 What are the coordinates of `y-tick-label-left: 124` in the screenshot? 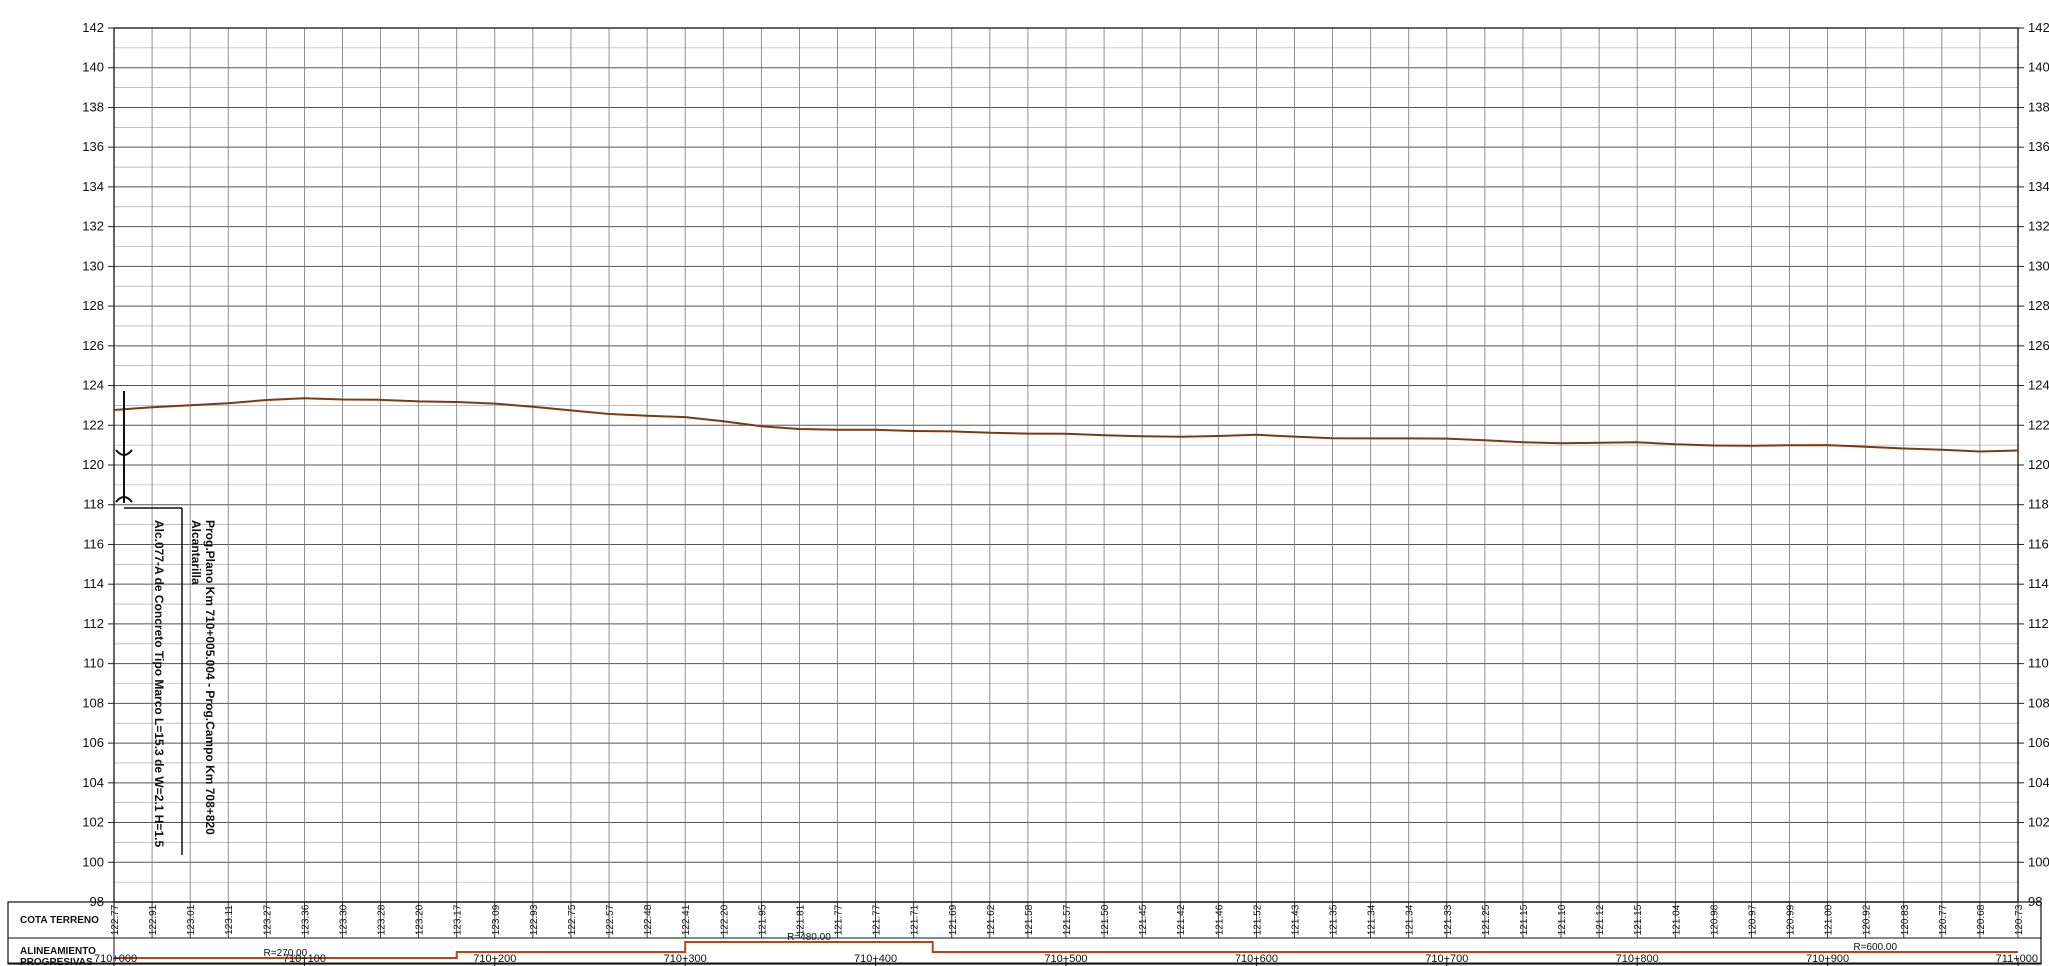 It's located at (93, 385).